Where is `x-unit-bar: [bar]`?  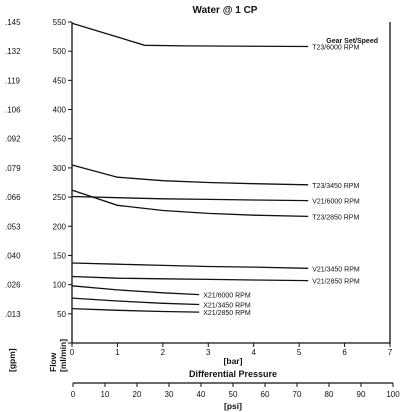
x-unit-bar: [bar] is located at coordinates (233, 361).